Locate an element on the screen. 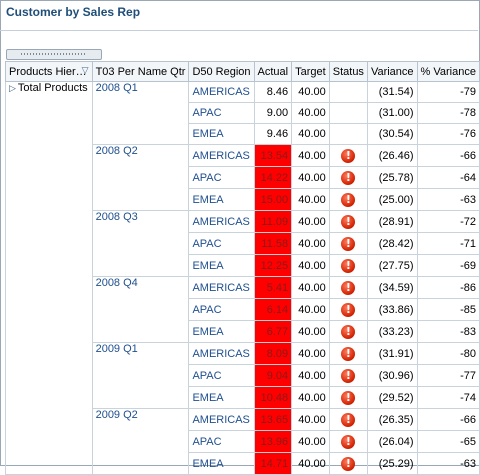  actual-cell: 9.04 is located at coordinates (273, 375).